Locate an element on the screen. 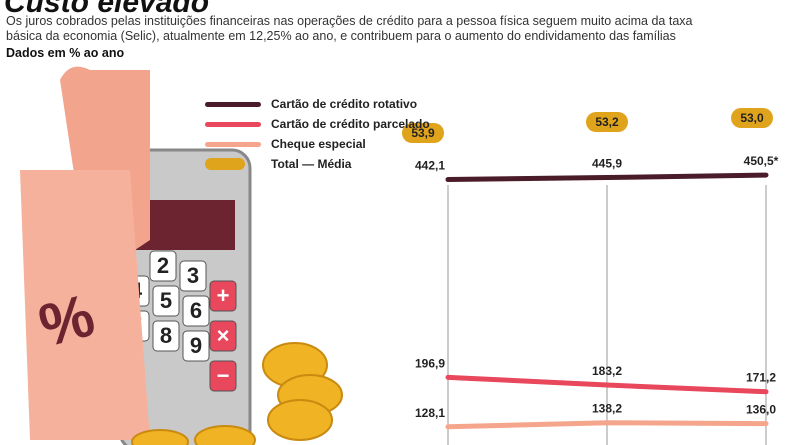 The height and width of the screenshot is (445, 800). calculator-key-label: + is located at coordinates (223, 295).